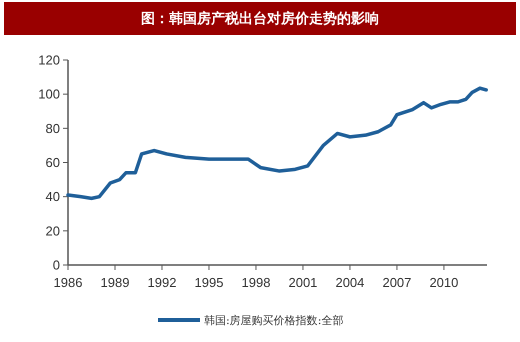  Describe the element at coordinates (53, 230) in the screenshot. I see `y-tick-label: 20` at that location.